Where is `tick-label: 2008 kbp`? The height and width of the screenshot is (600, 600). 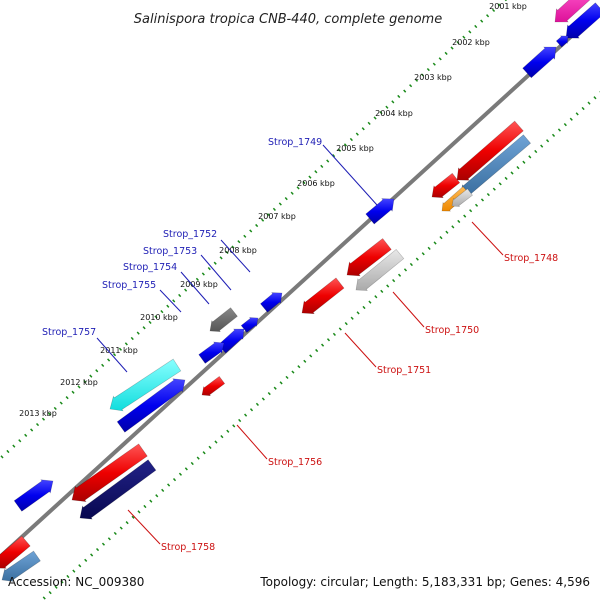 tick-label: 2008 kbp is located at coordinates (238, 250).